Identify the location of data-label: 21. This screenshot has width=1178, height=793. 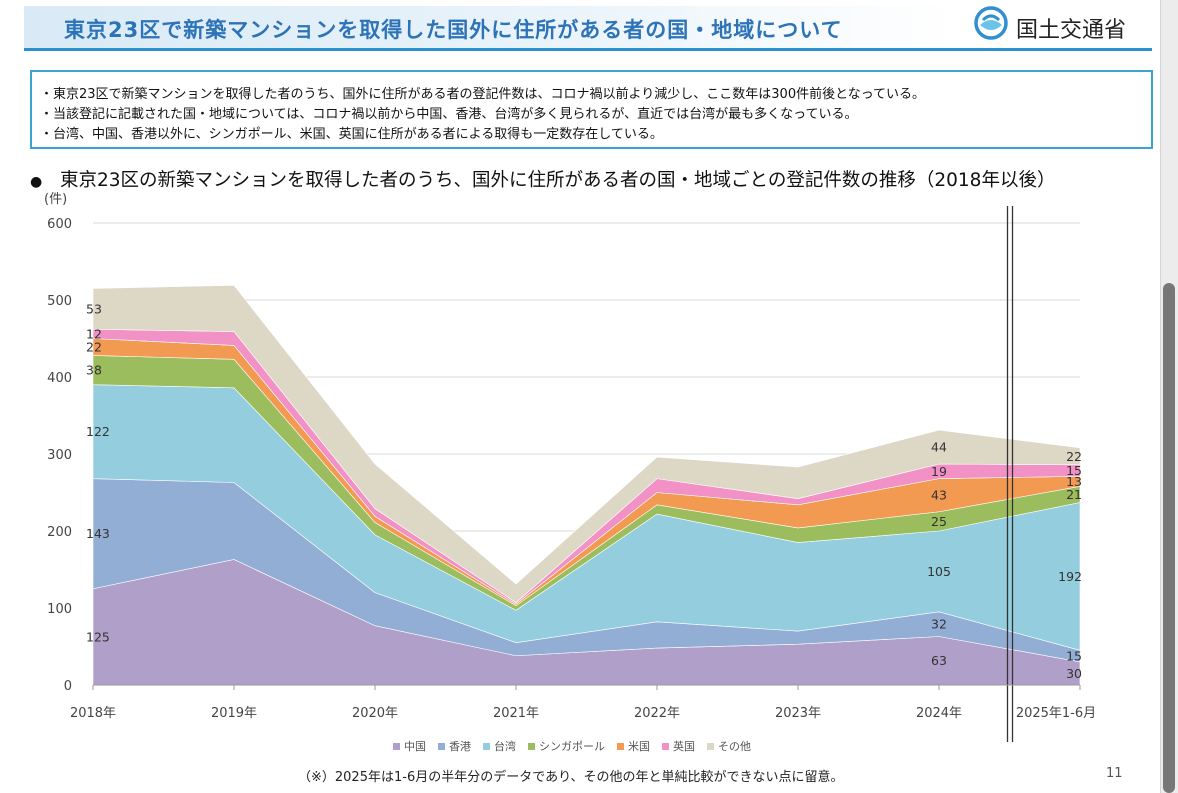
(1074, 494).